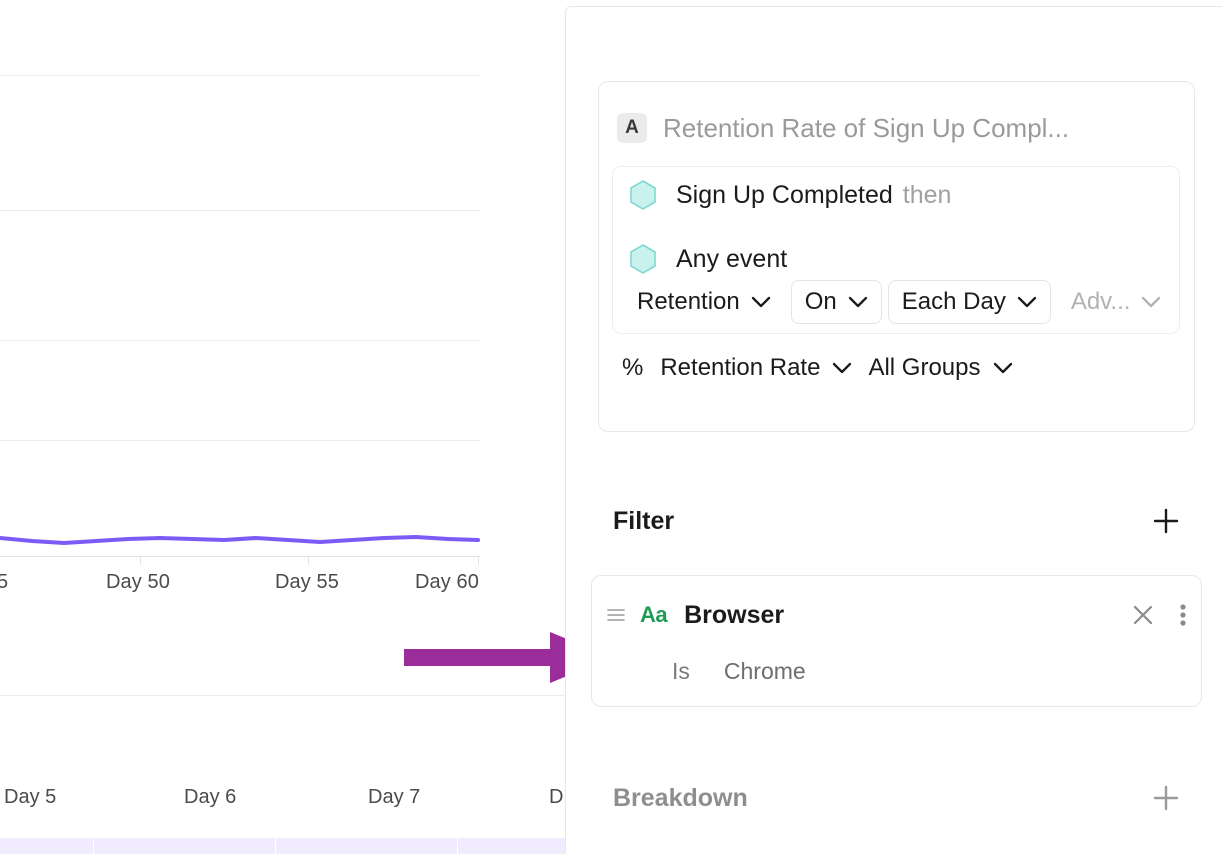  I want to click on analysis-controls-row: Retention On Each Day, so click(899, 302).